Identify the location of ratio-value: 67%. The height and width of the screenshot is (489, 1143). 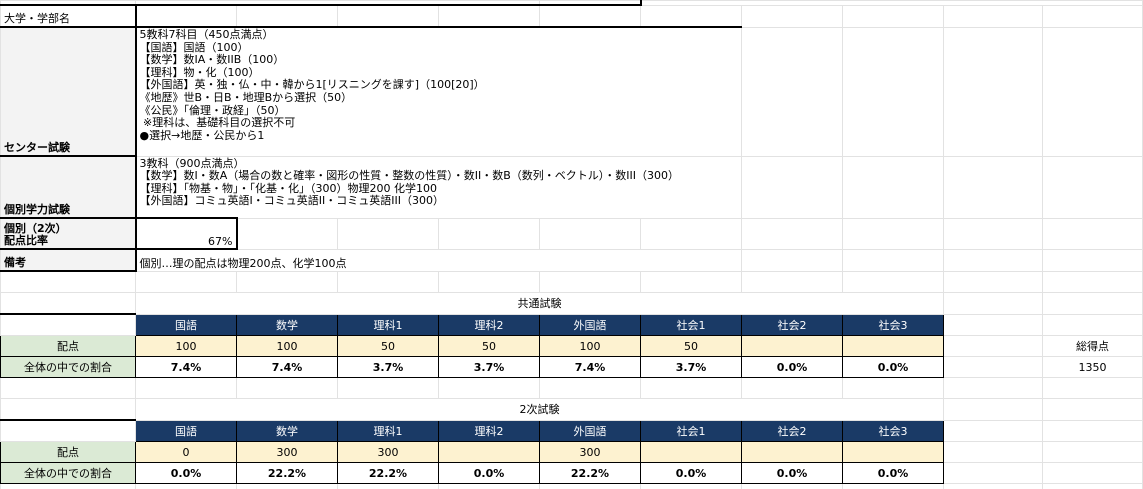
(186, 233).